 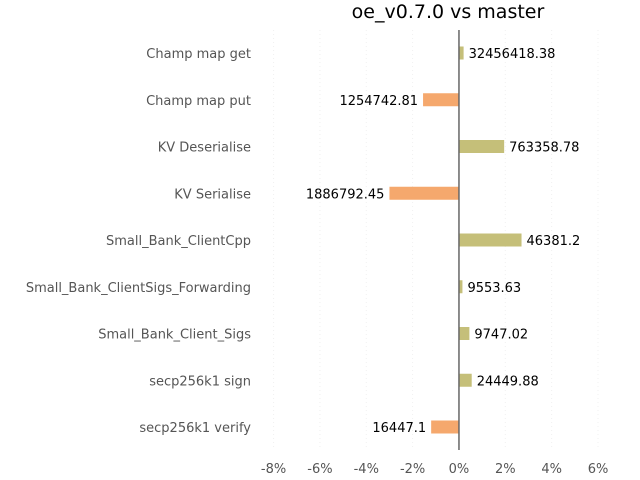 What do you see at coordinates (399, 428) in the screenshot?
I see `data-label: 16447.1` at bounding box center [399, 428].